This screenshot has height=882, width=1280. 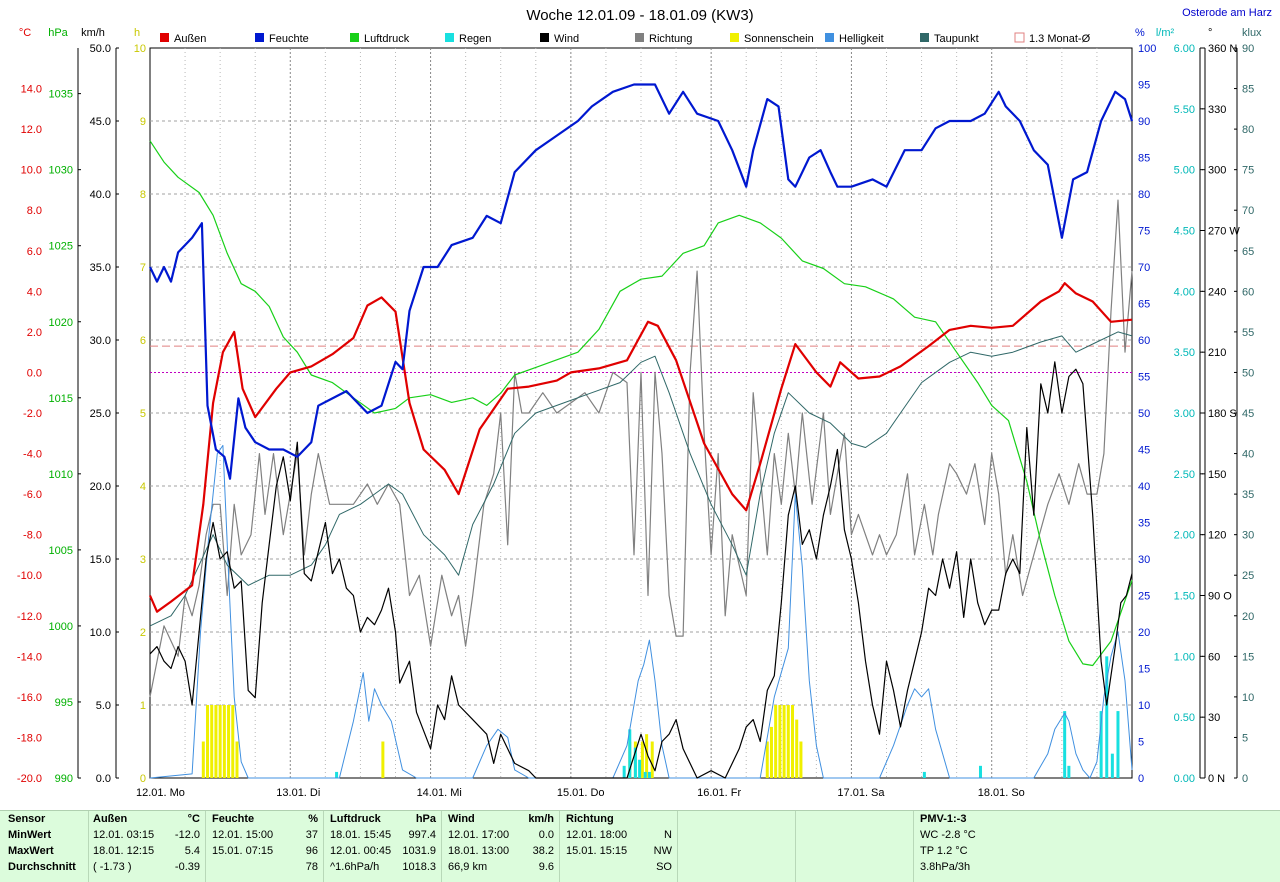 I want to click on axis-tick-label: 7, so click(x=143, y=268).